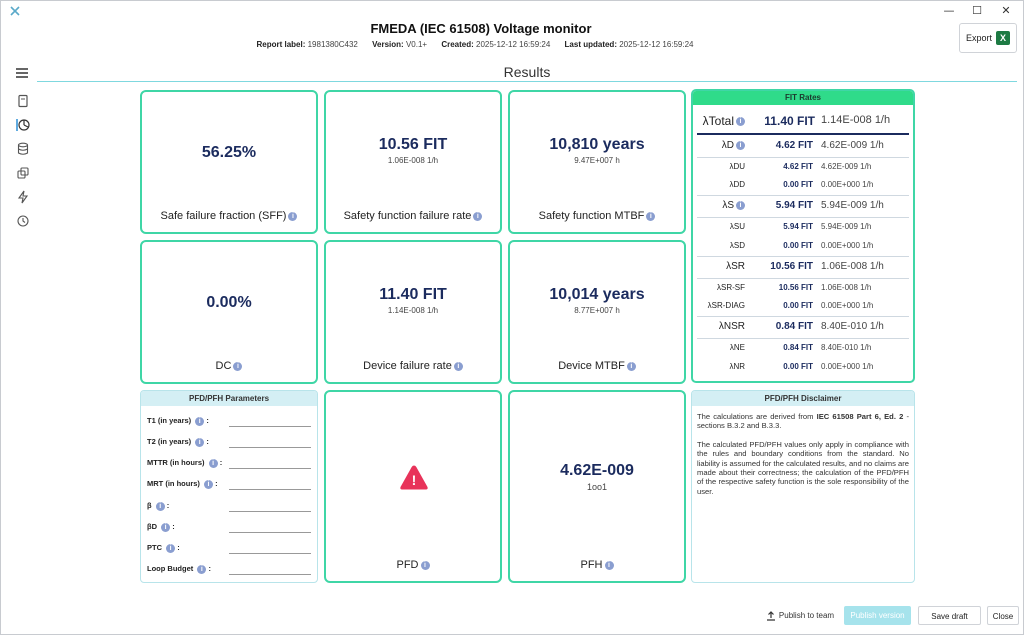  Describe the element at coordinates (1006, 10) in the screenshot. I see `close-window-button: ✕` at that location.